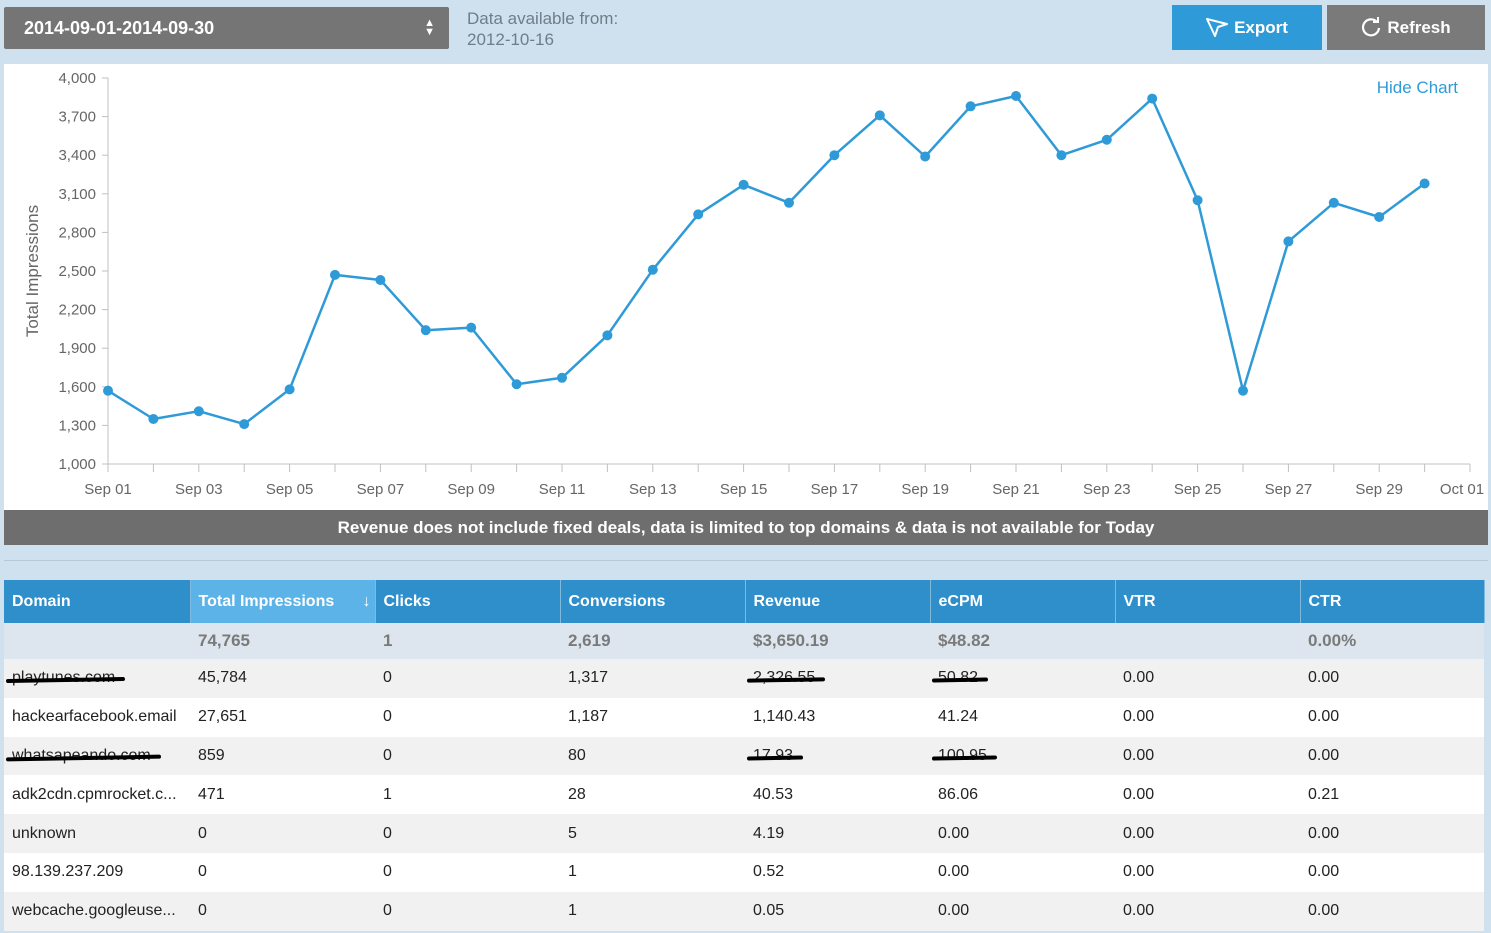 This screenshot has height=933, width=1491. What do you see at coordinates (838, 601) in the screenshot?
I see `column-header-revenue: Revenue` at bounding box center [838, 601].